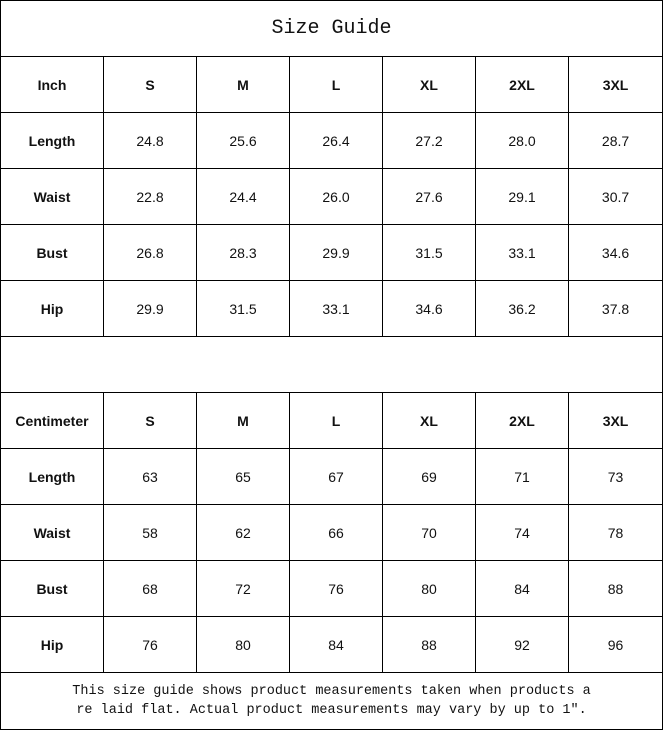 The image size is (663, 730). What do you see at coordinates (331, 28) in the screenshot?
I see `table-title: Size Guide` at bounding box center [331, 28].